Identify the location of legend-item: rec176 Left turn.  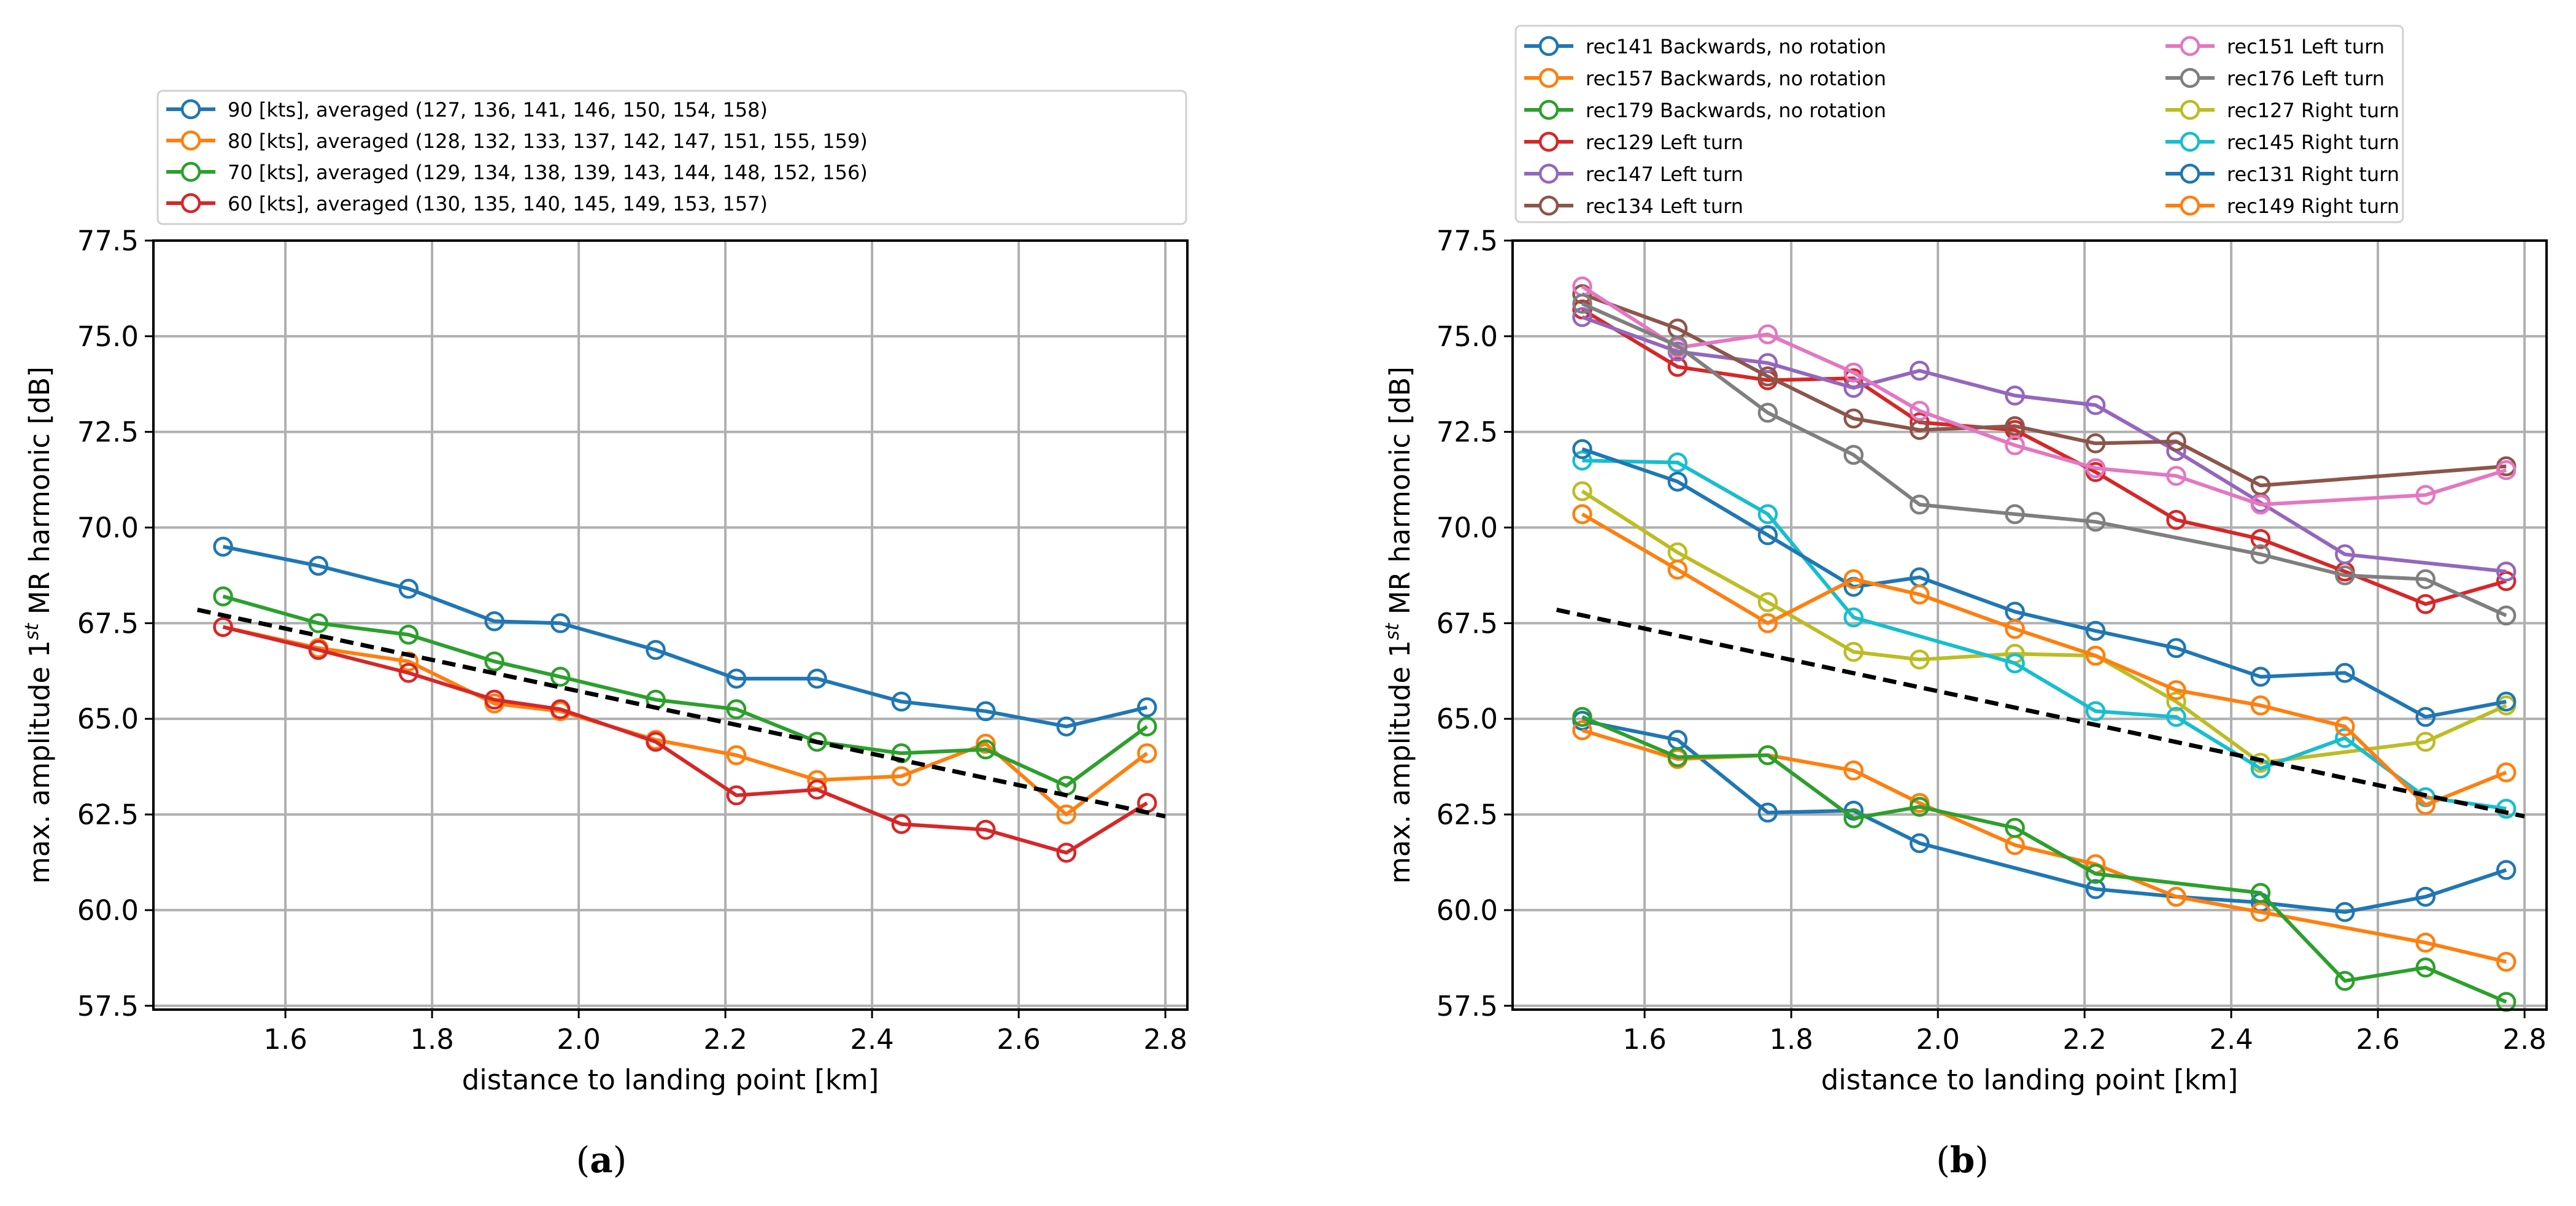
(2275, 79).